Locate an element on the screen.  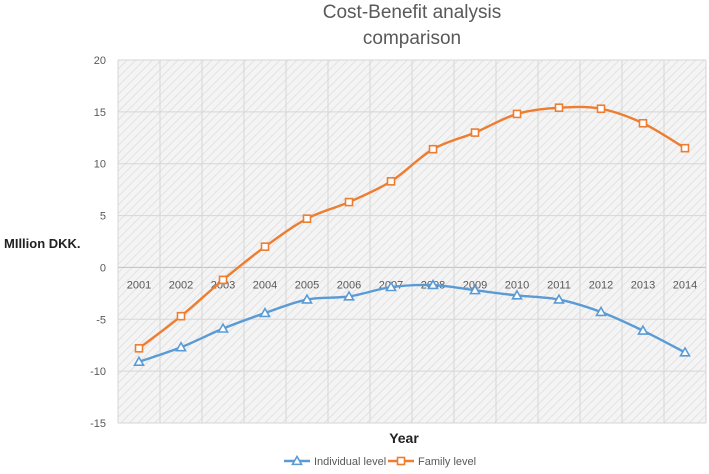
series-individual-level is located at coordinates (412, 322).